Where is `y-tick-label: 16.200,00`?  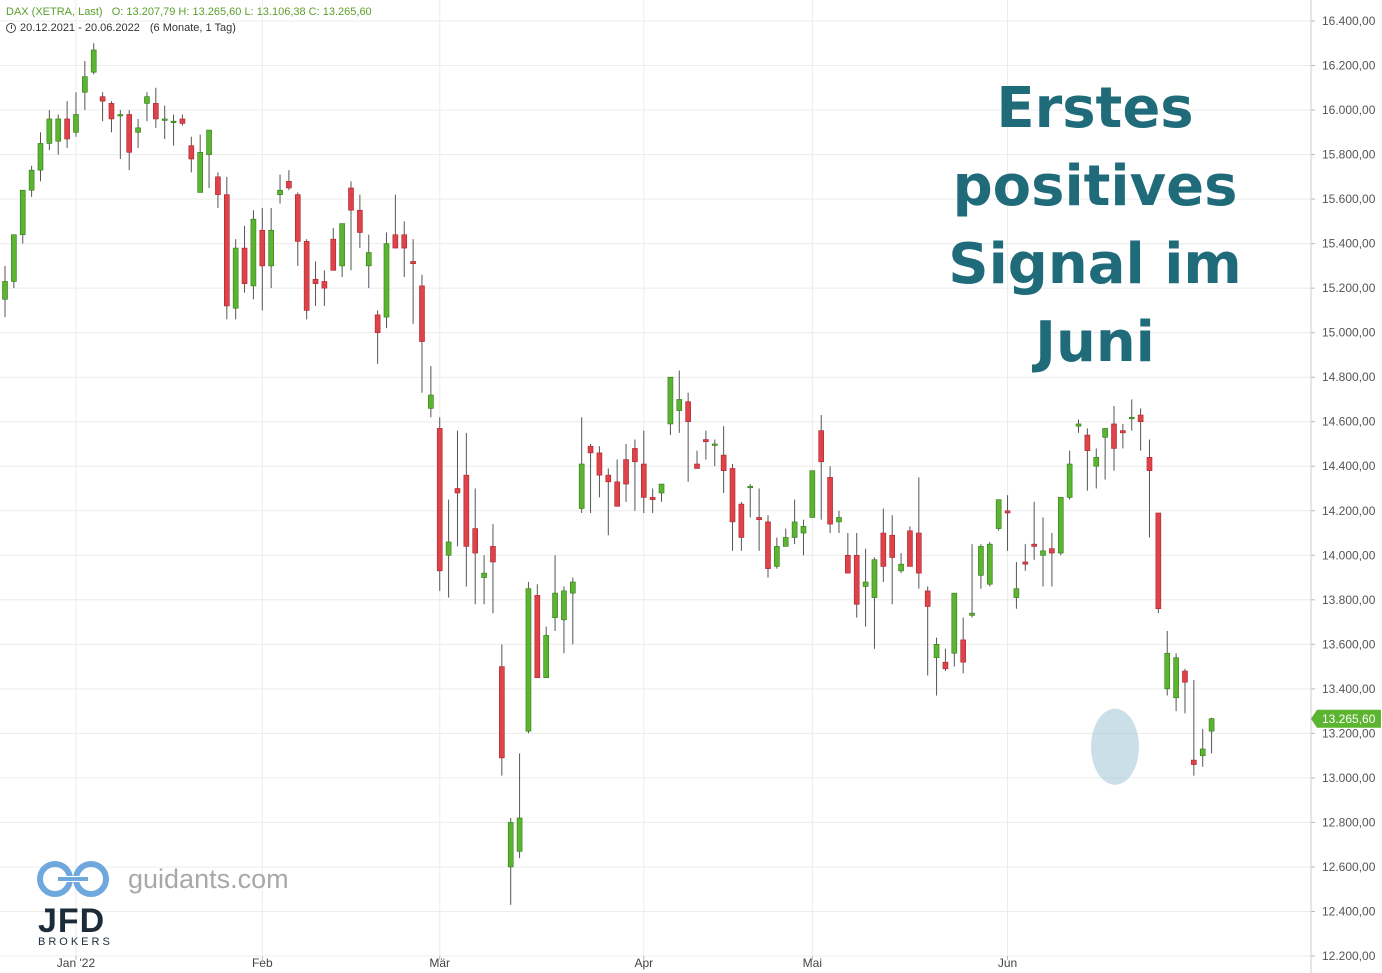
y-tick-label: 16.200,00 is located at coordinates (1349, 66).